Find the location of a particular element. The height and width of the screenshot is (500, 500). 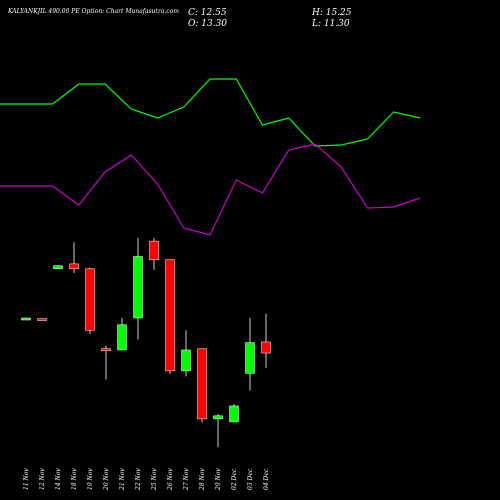

open-value: O: 13.30 is located at coordinates (208, 24).